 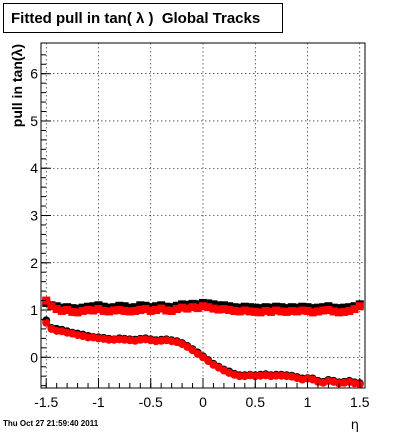 What do you see at coordinates (360, 402) in the screenshot?
I see `x-tick-label: 1.5` at bounding box center [360, 402].